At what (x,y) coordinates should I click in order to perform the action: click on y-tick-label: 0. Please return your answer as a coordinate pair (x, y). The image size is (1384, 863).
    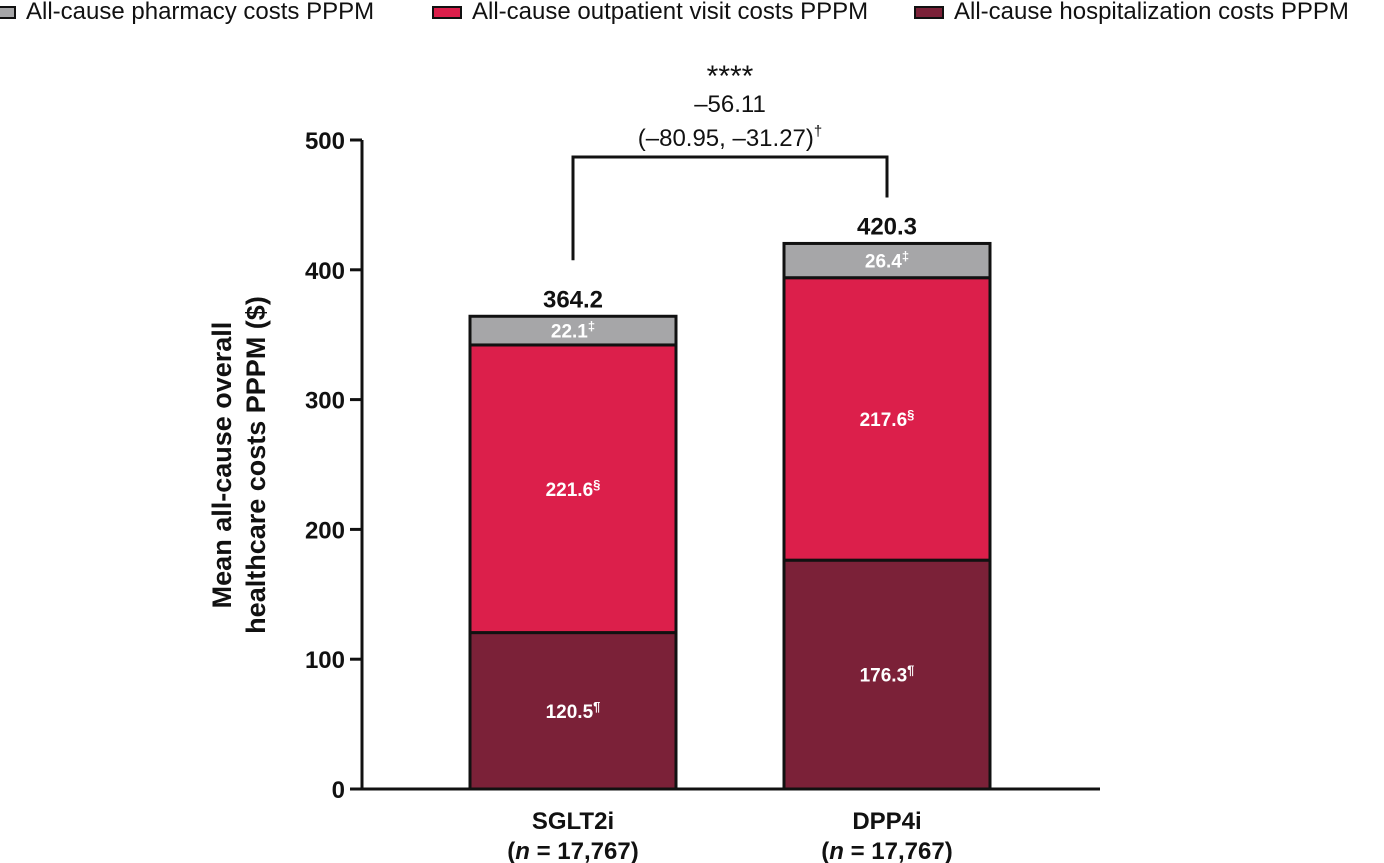
    Looking at the image, I should click on (338, 790).